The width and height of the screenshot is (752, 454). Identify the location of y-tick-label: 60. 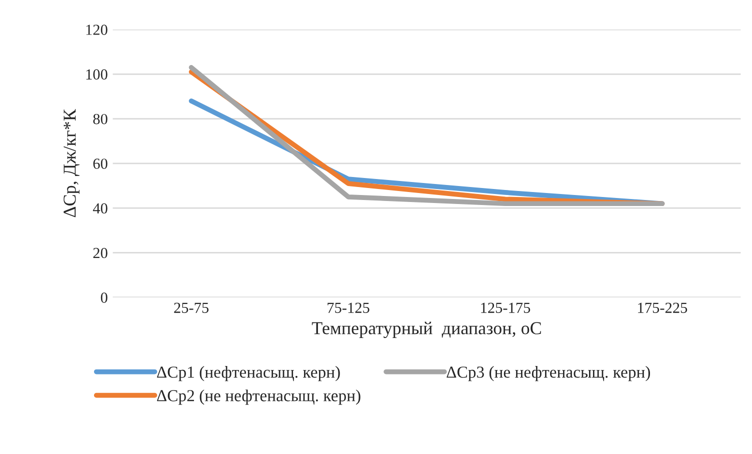
(100, 163).